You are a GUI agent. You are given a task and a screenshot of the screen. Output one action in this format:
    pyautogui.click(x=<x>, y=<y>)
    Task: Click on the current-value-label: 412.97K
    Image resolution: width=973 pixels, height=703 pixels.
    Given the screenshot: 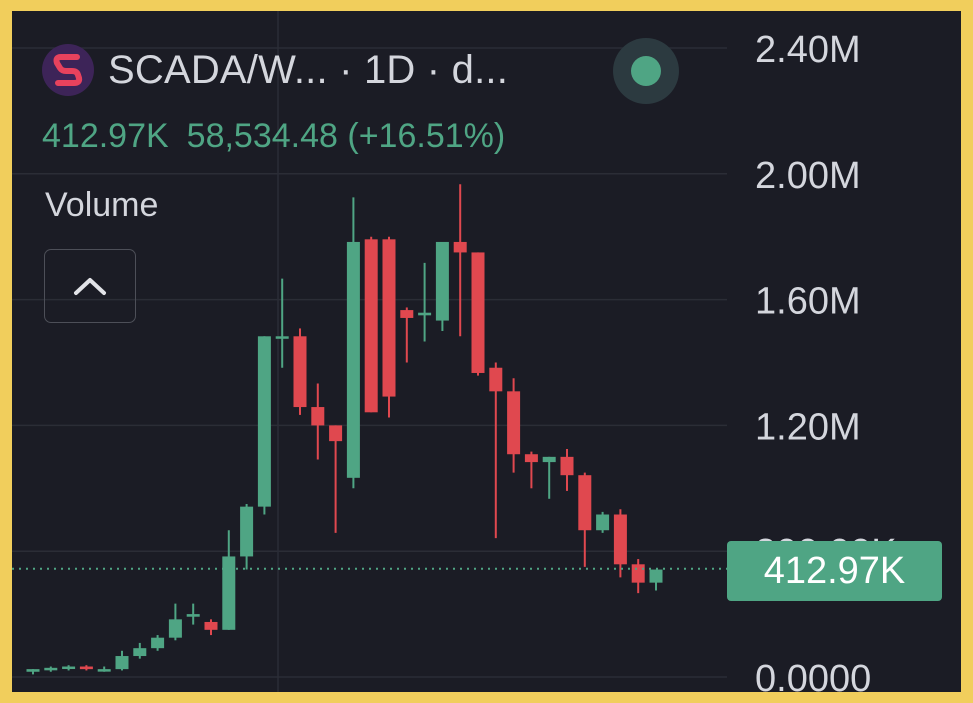 What is the action you would take?
    pyautogui.click(x=834, y=571)
    